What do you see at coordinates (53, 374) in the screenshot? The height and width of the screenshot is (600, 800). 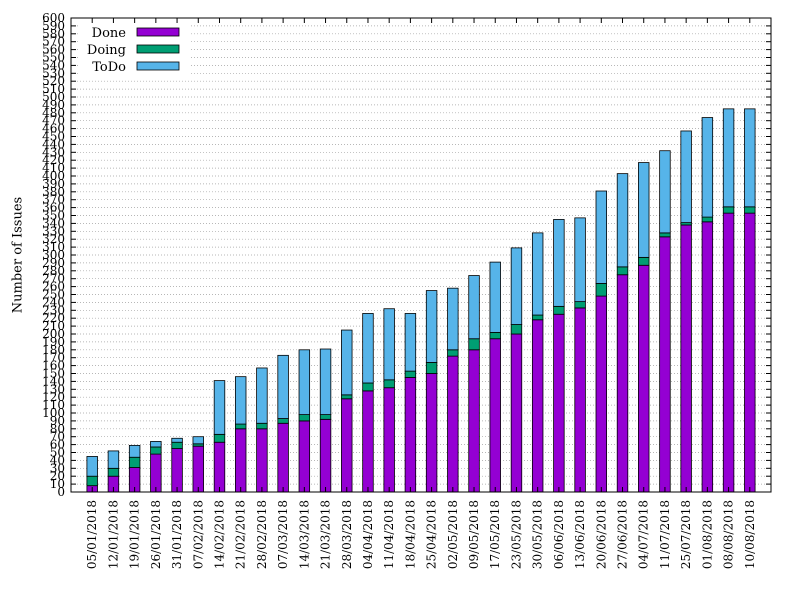 I see `y-tick-label: 150` at bounding box center [53, 374].